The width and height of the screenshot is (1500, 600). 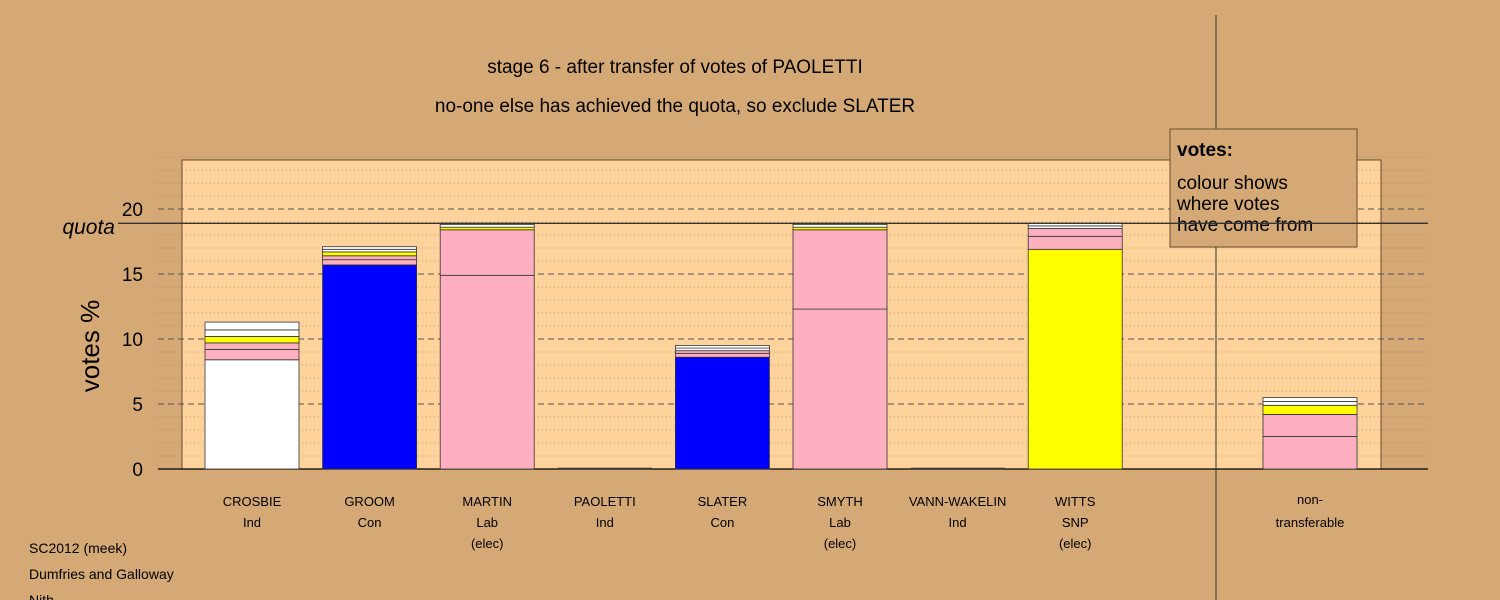 I want to click on y-tick-label: 10, so click(x=132, y=340).